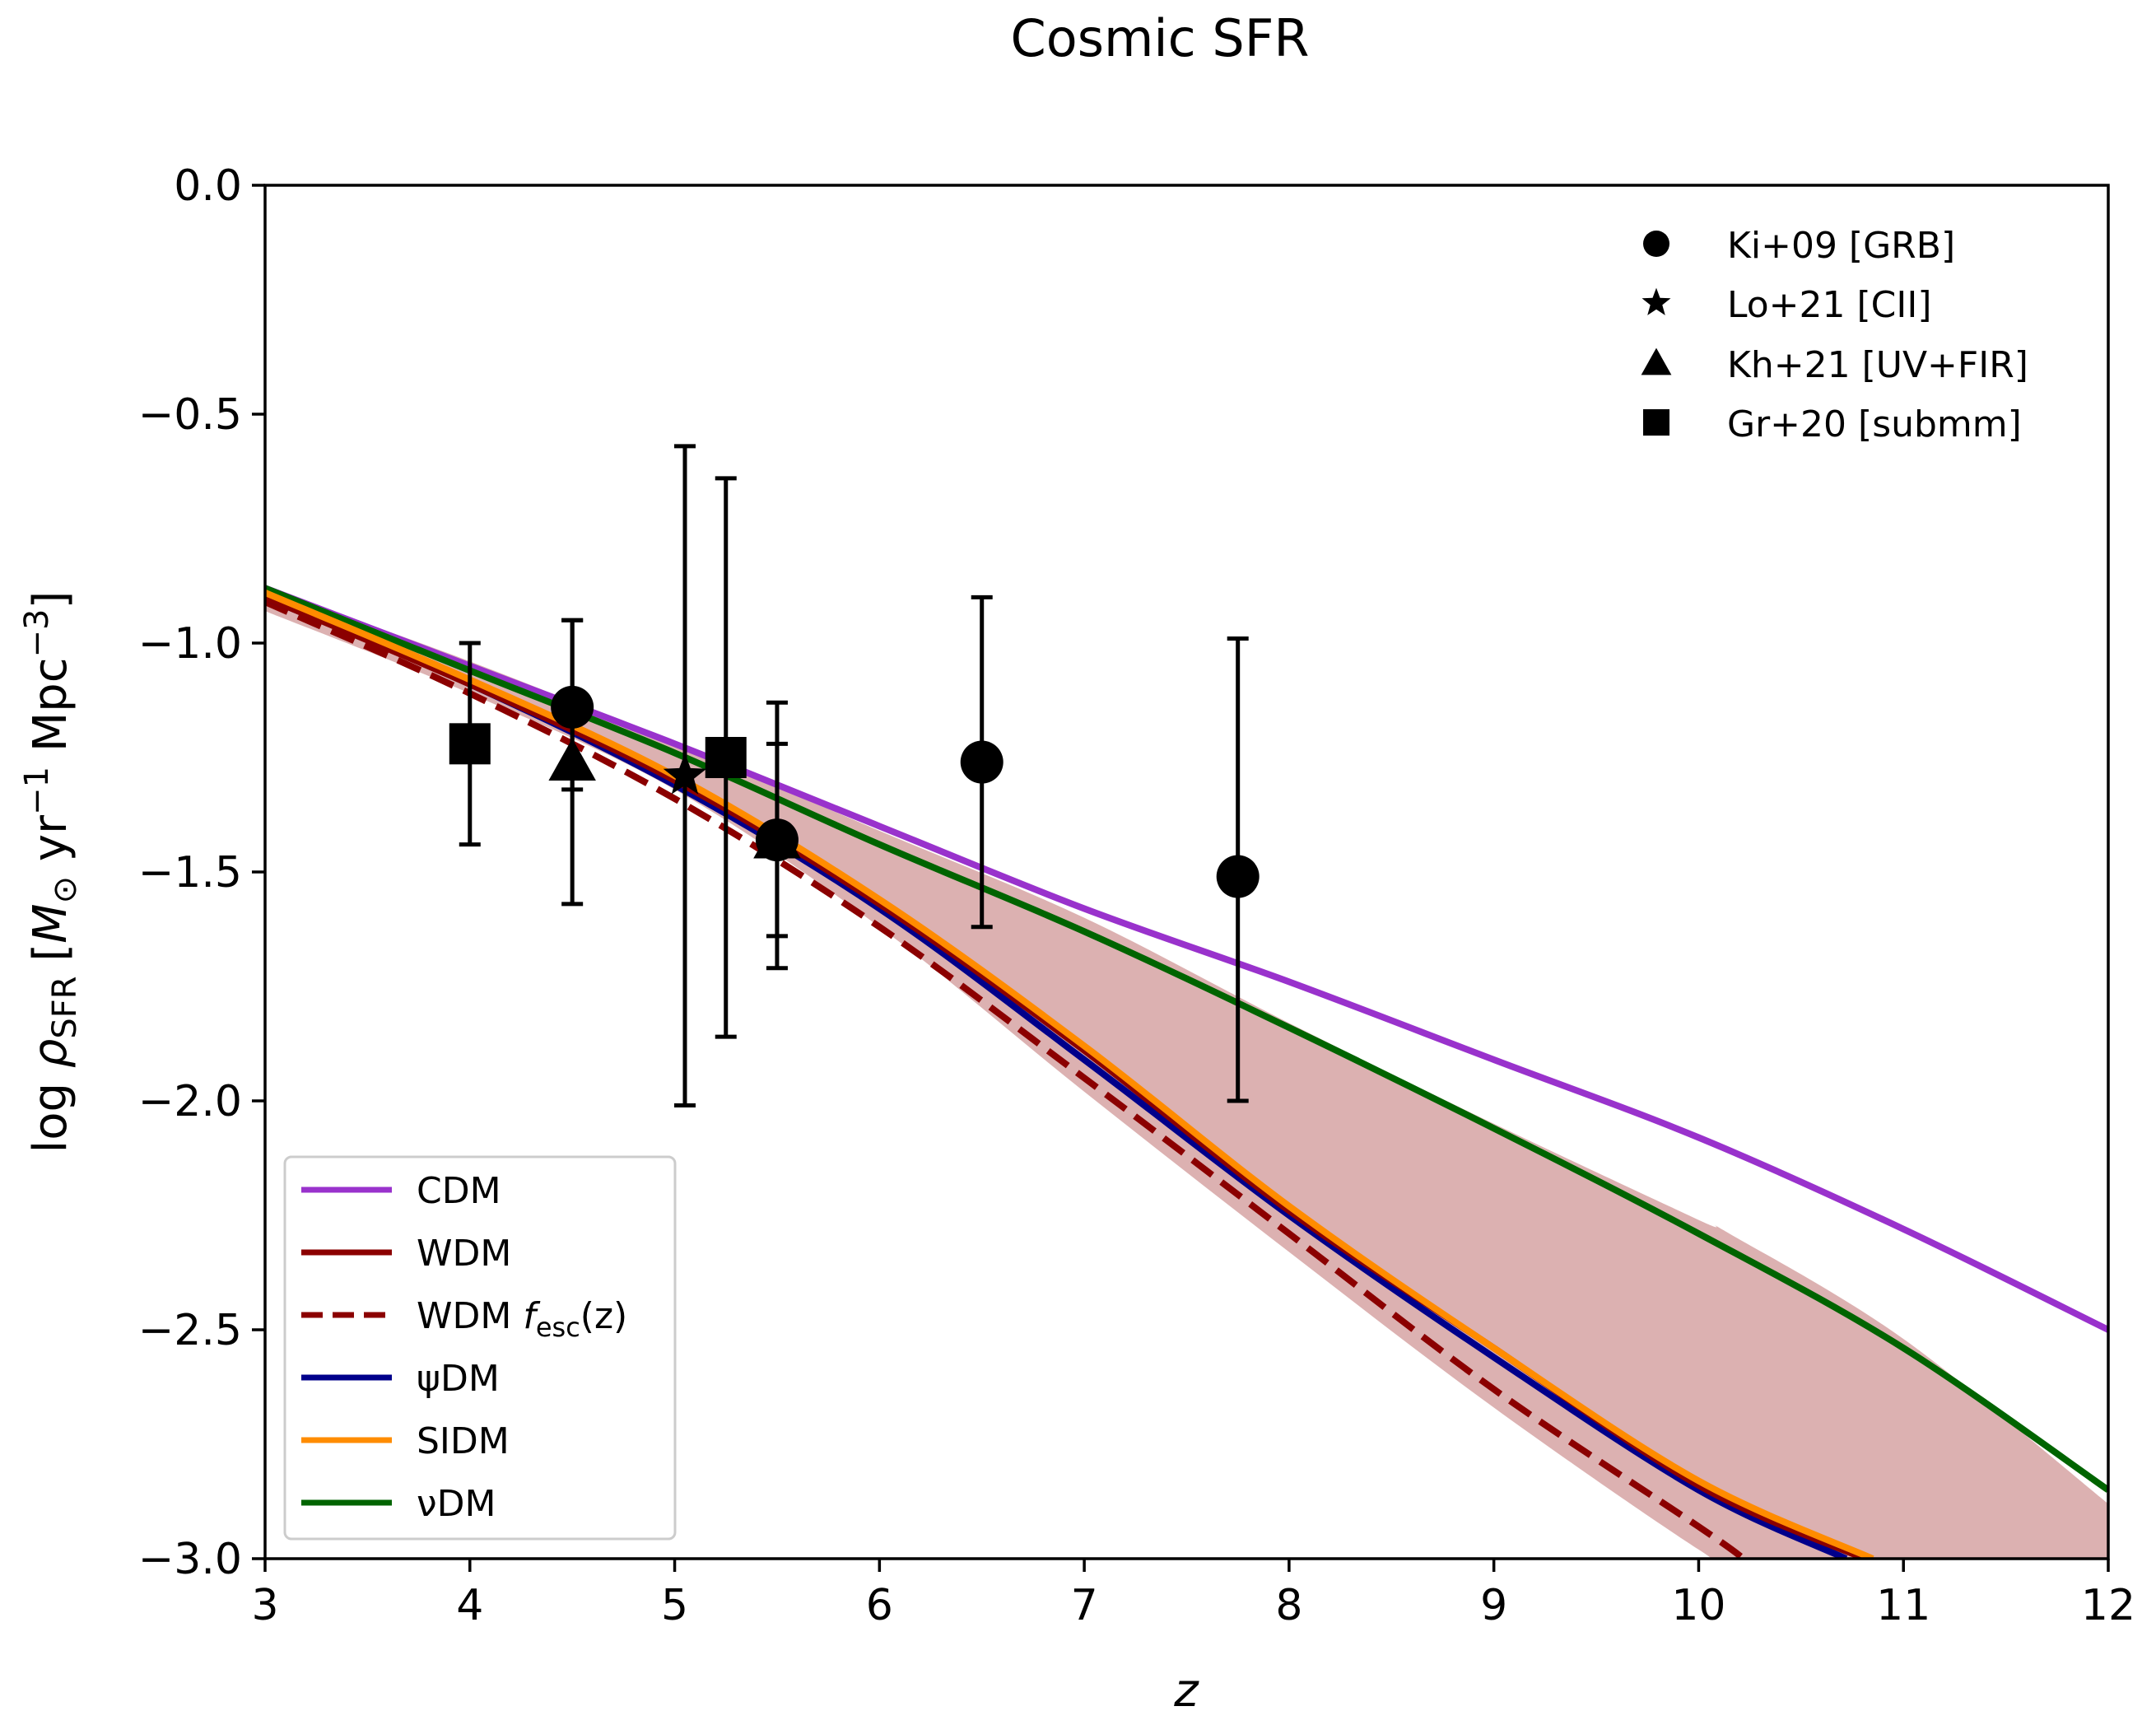 The width and height of the screenshot is (2156, 1725). I want to click on legend-lines-box, so click(480, 1348).